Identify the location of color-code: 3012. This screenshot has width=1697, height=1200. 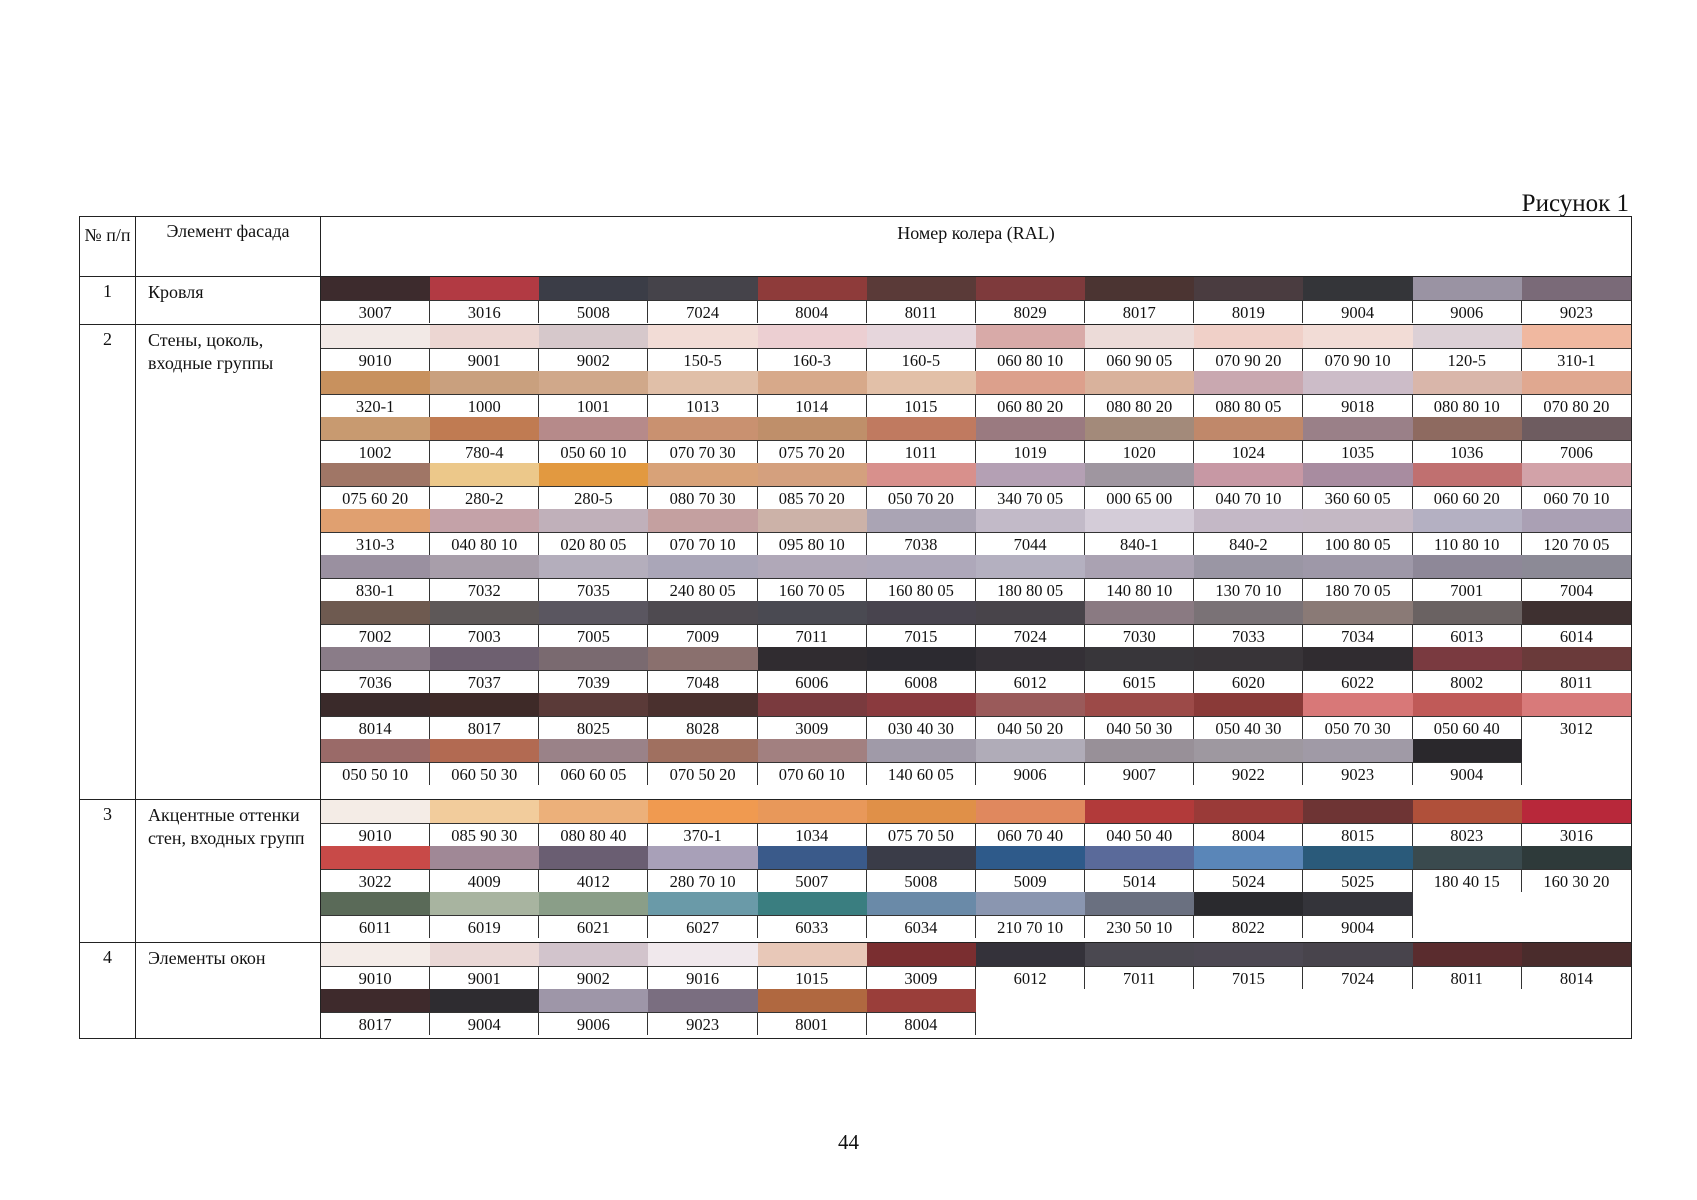
(1576, 727).